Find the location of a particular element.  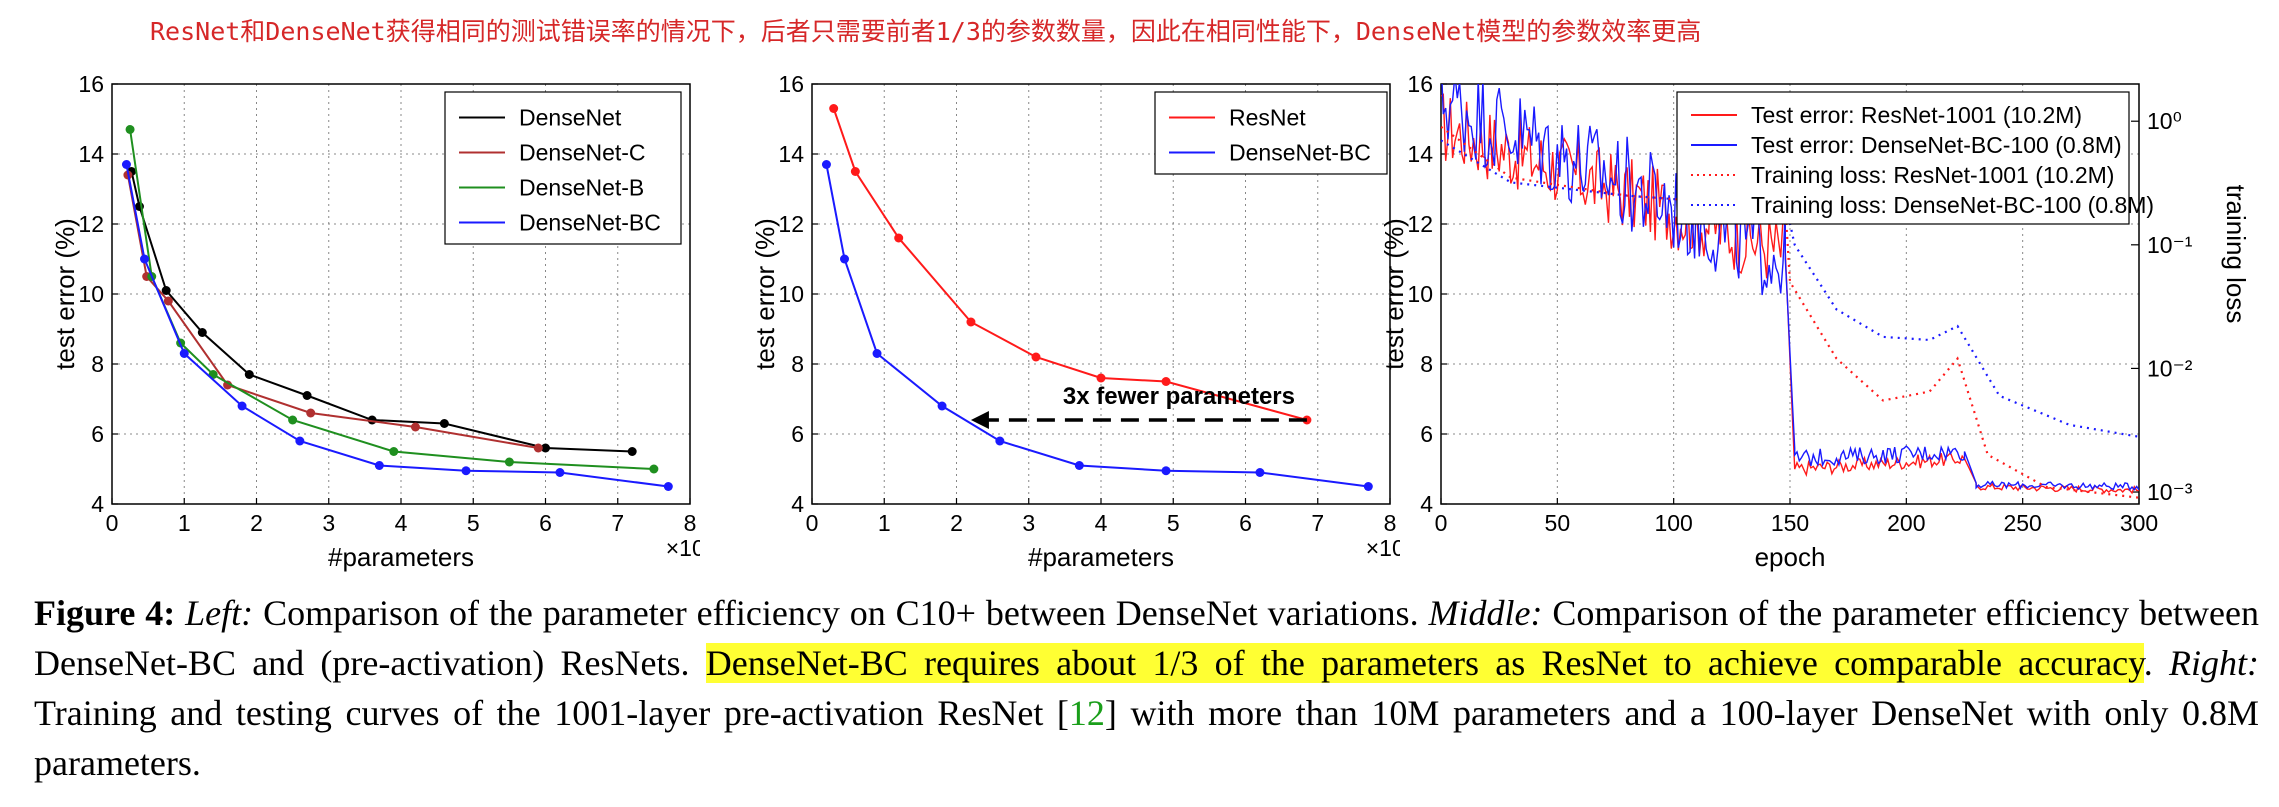

figure-label: Figure 4: is located at coordinates (105, 613).